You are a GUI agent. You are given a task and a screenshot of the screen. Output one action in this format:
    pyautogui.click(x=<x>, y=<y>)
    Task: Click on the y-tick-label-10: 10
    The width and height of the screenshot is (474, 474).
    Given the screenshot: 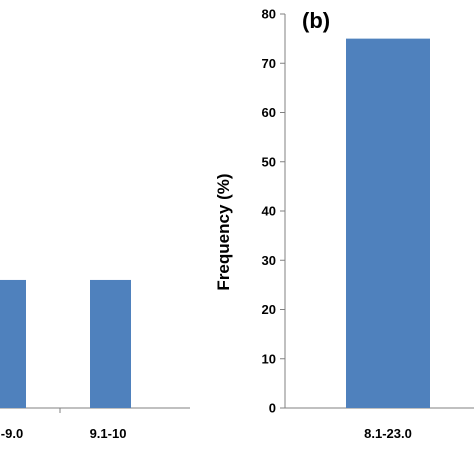 What is the action you would take?
    pyautogui.click(x=269, y=358)
    